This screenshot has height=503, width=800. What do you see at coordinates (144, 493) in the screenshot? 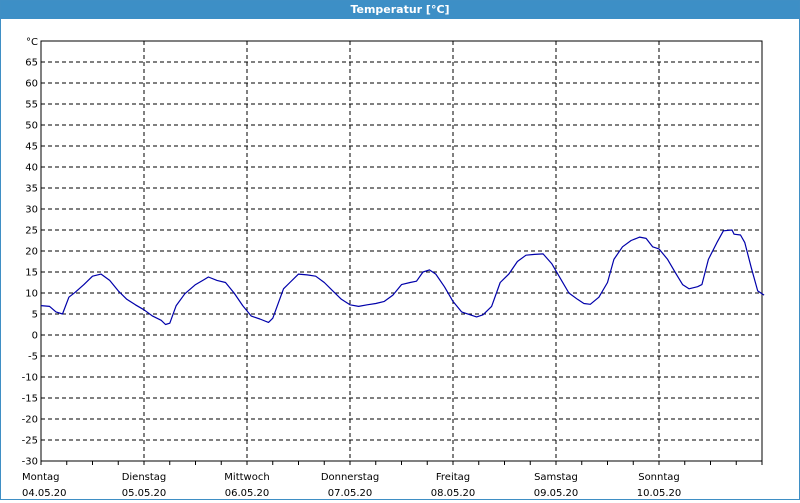
I see `x-tick-date-label: 05.05.20` at bounding box center [144, 493].